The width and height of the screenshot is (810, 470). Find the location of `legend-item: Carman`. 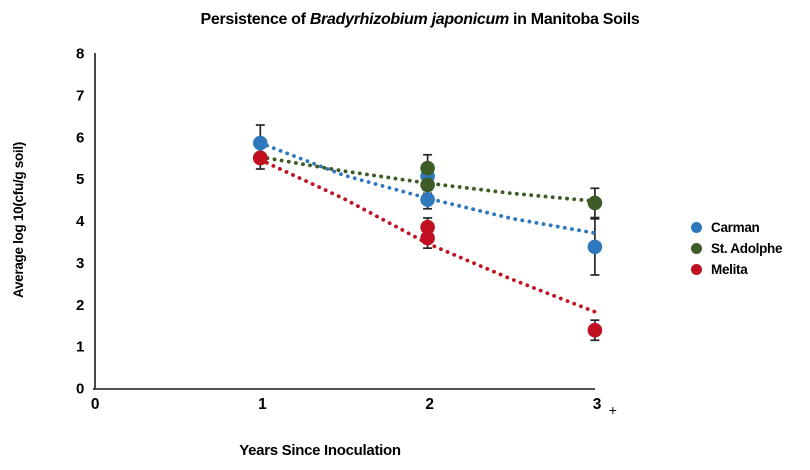

legend-item: Carman is located at coordinates (736, 227).